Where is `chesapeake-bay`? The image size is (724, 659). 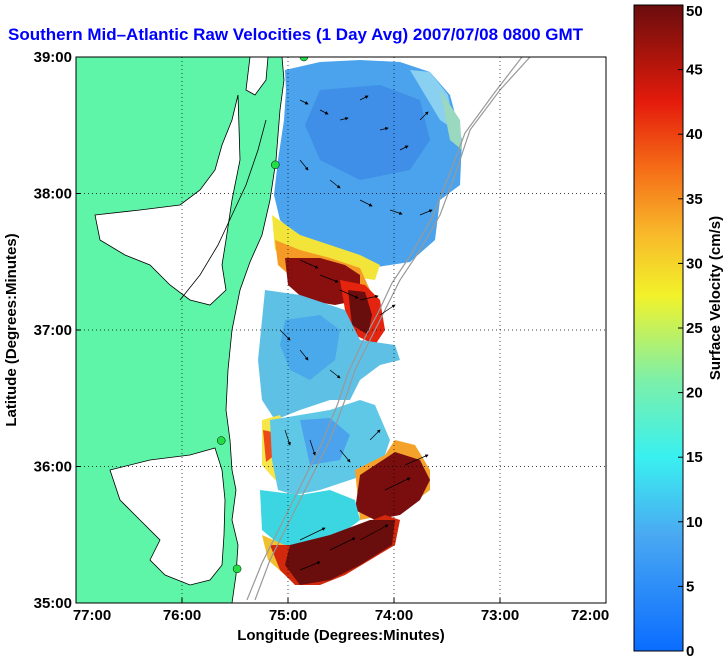
chesapeake-bay is located at coordinates (167, 200).